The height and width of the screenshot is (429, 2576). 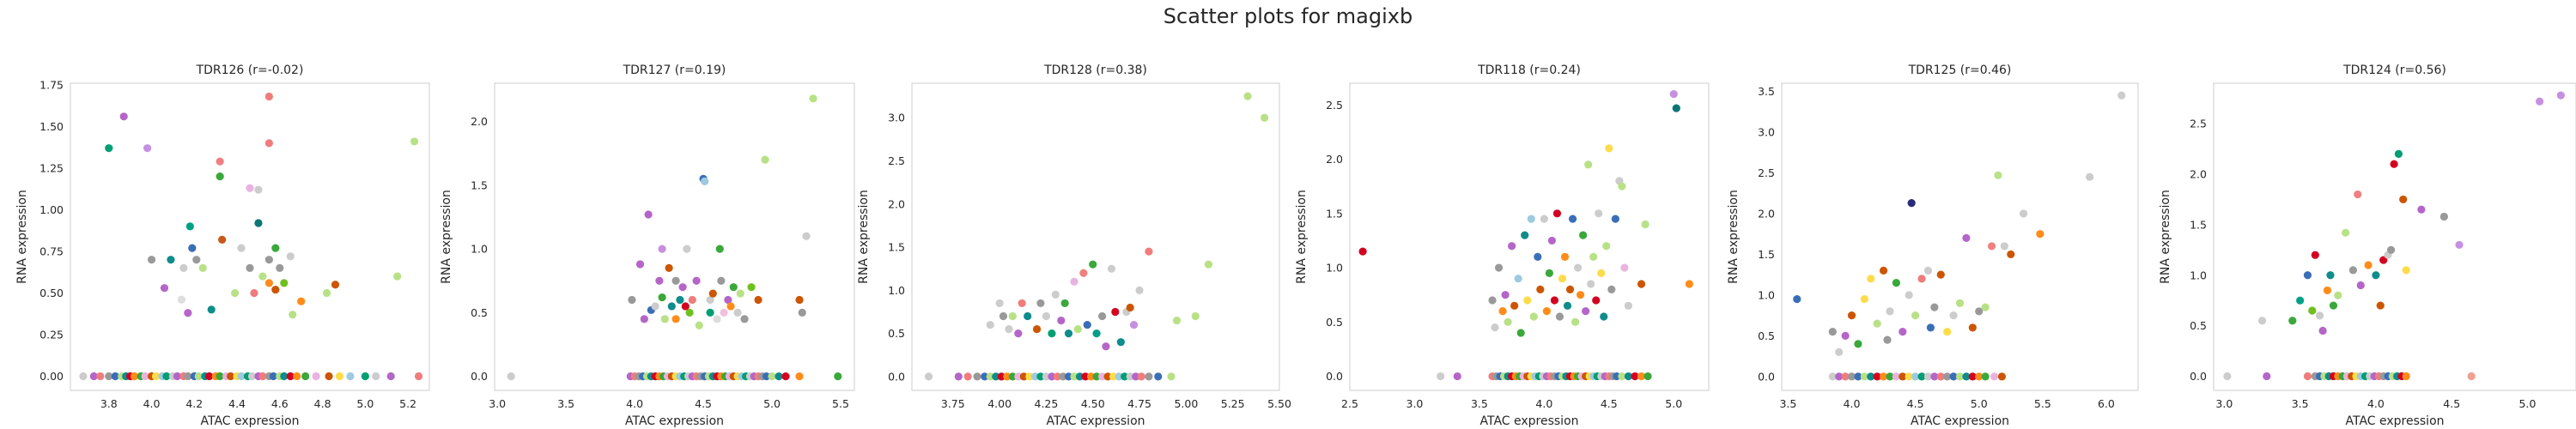 I want to click on x-tick-label: 4.5, so click(x=704, y=404).